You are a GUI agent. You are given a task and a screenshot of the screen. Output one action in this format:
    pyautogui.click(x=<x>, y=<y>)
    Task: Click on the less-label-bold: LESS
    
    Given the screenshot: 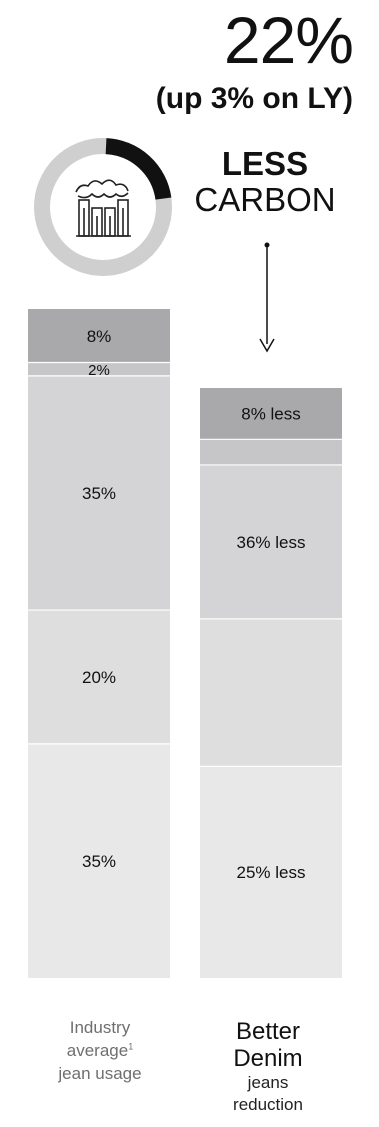 What is the action you would take?
    pyautogui.click(x=265, y=163)
    